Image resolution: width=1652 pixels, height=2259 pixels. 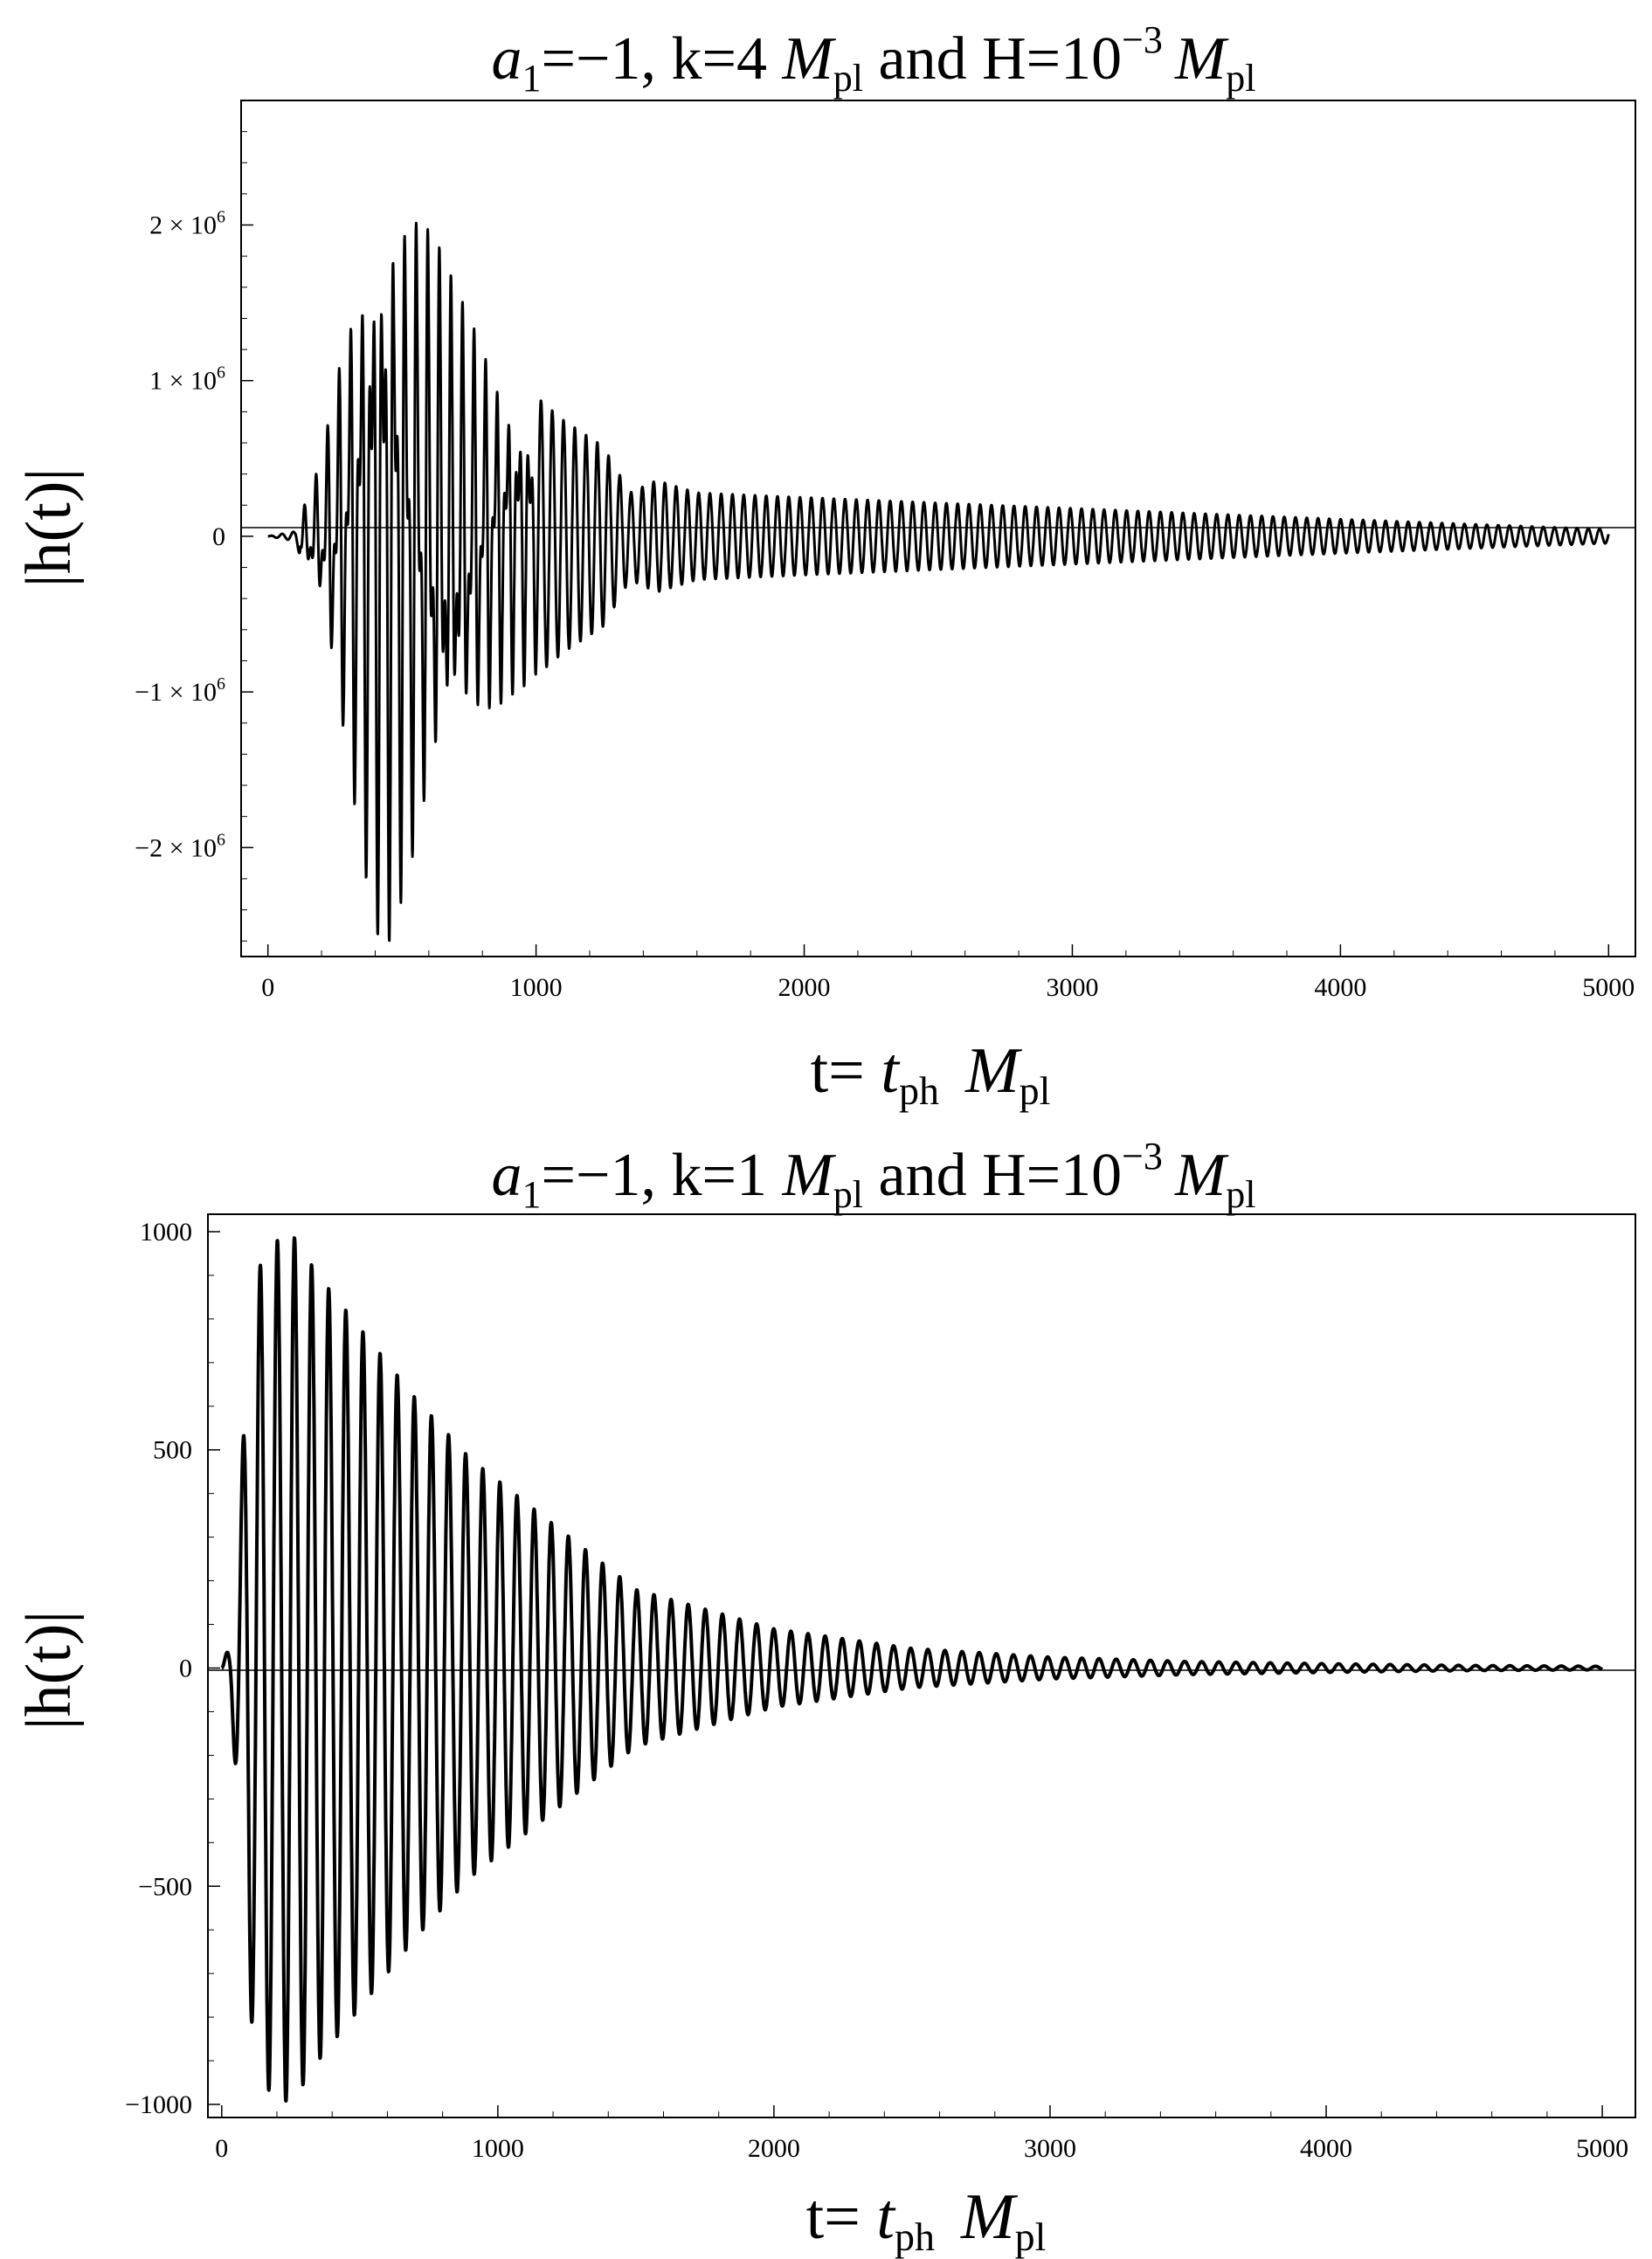 What do you see at coordinates (158, 2105) in the screenshot?
I see `y-tick-label: −1000` at bounding box center [158, 2105].